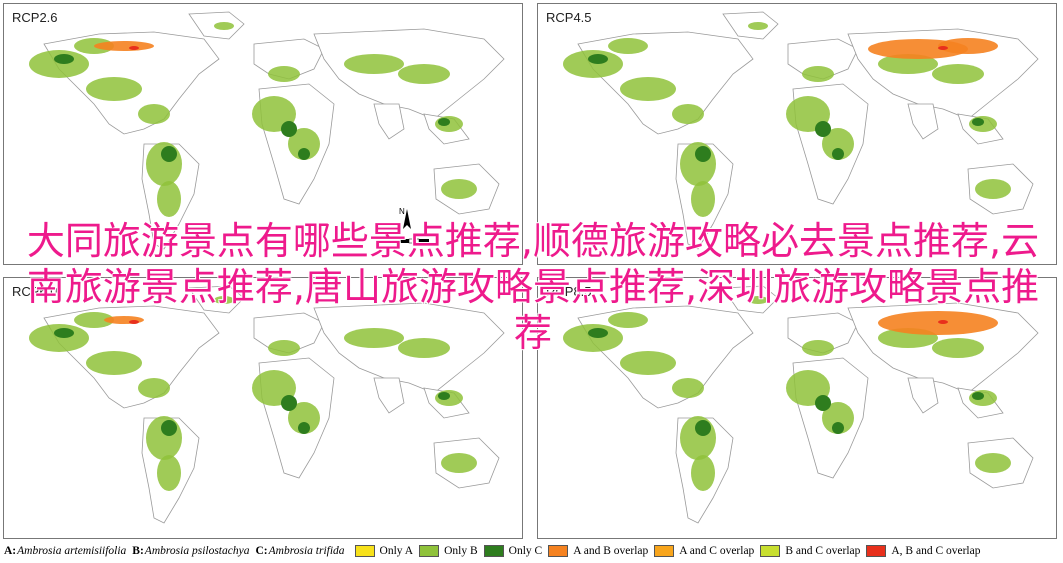  What do you see at coordinates (300, 551) in the screenshot?
I see `legend-species-c: C: Ambrosia trifida` at bounding box center [300, 551].